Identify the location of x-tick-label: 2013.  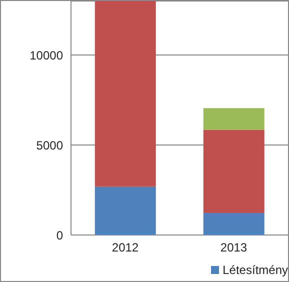
(234, 247).